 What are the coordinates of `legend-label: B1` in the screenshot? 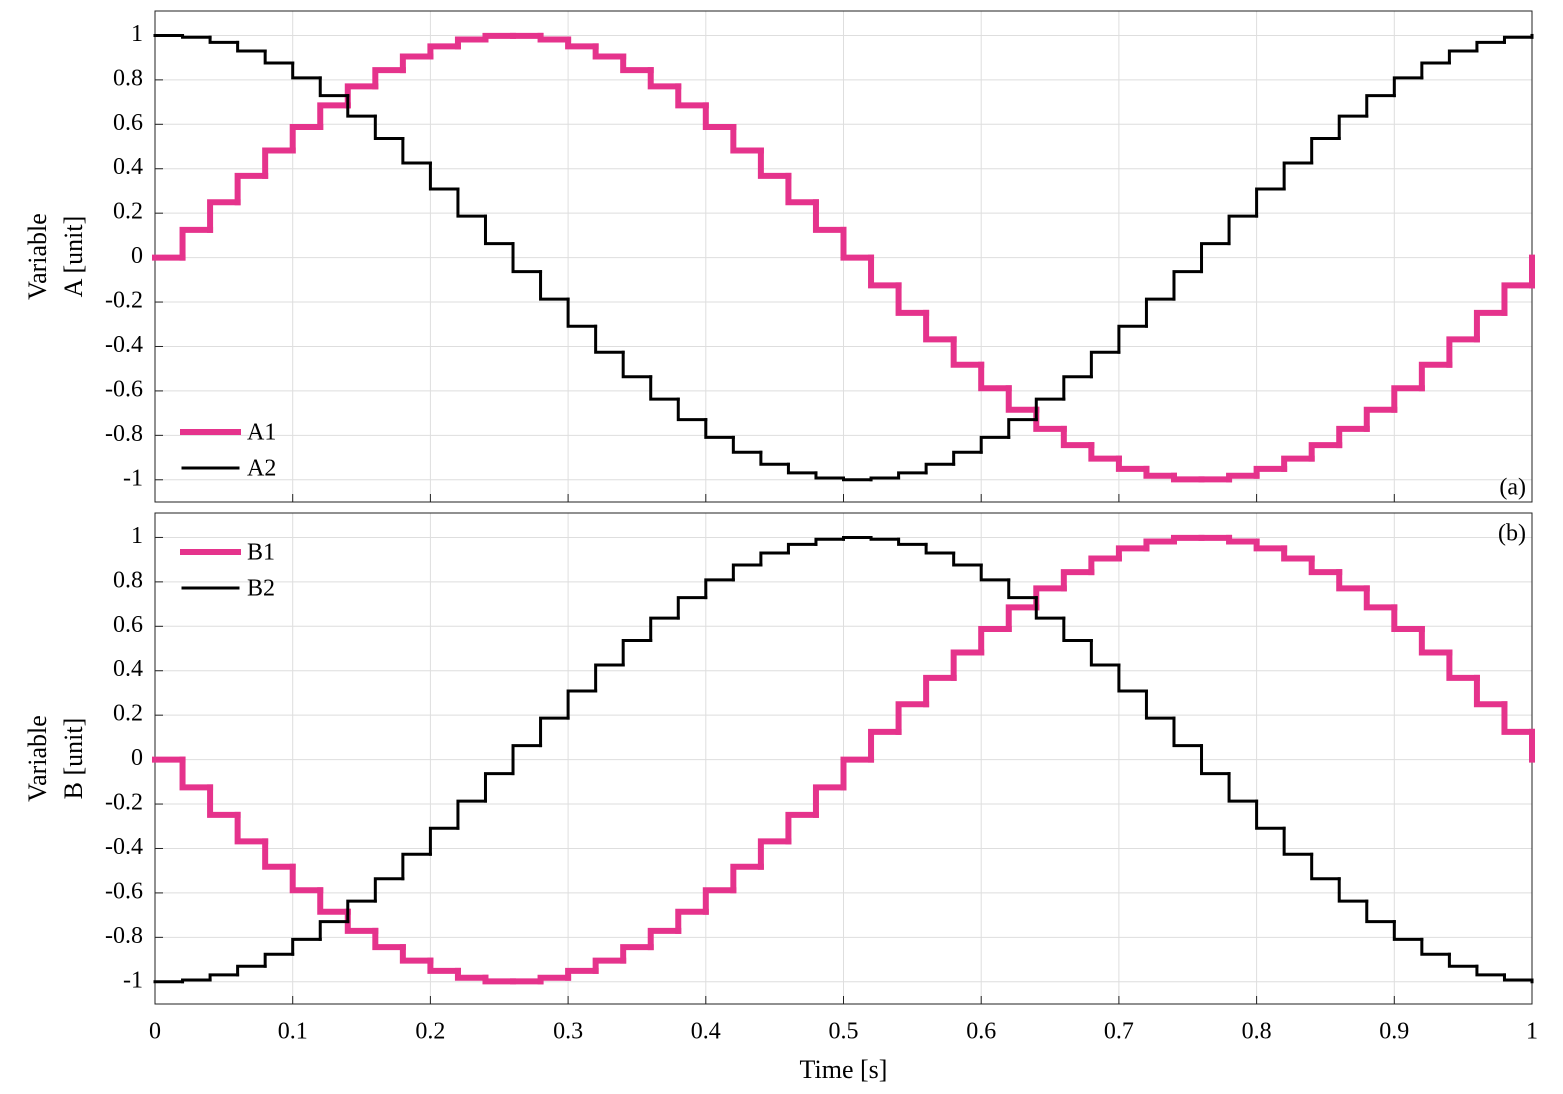 It's located at (261, 553).